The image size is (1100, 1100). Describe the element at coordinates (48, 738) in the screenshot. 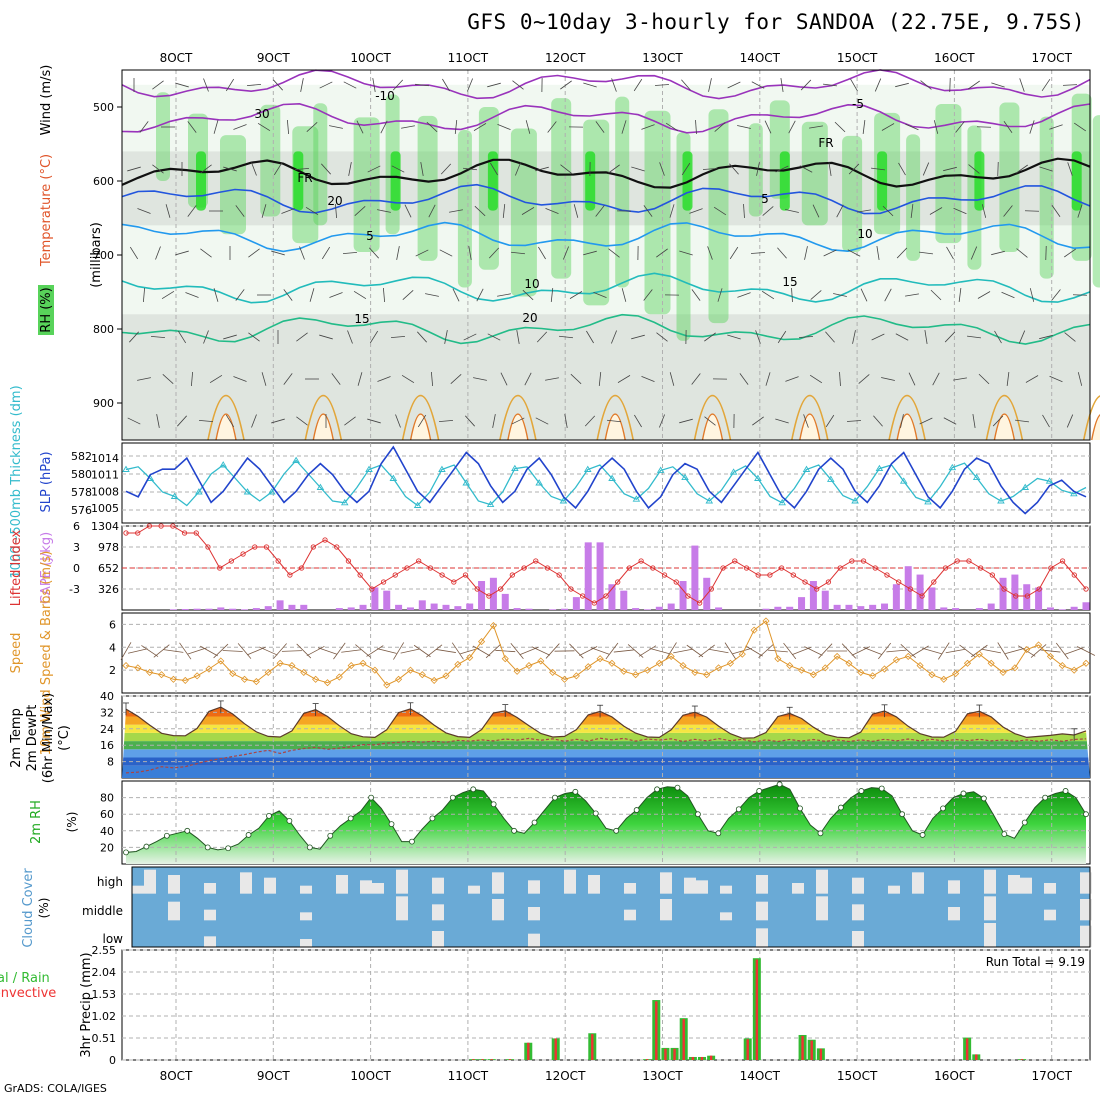

I see `minmax-label: (6hr Min/Max)` at that location.